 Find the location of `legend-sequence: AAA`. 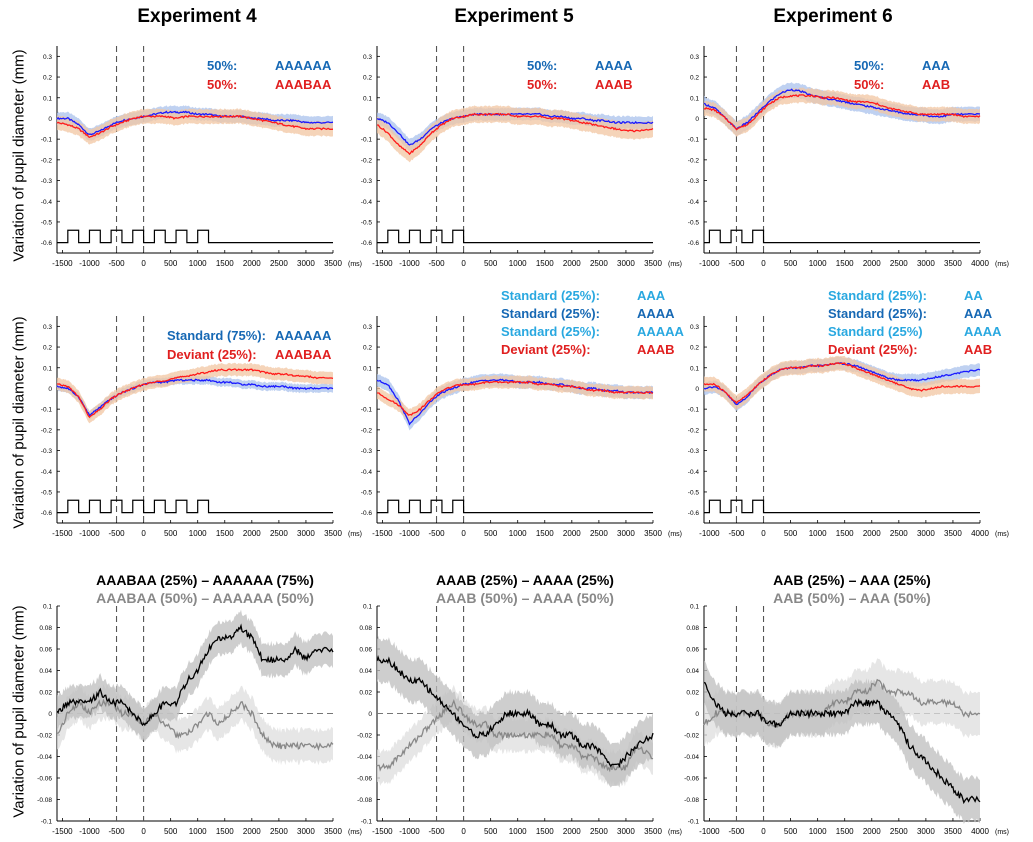

legend-sequence: AAA is located at coordinates (651, 295).